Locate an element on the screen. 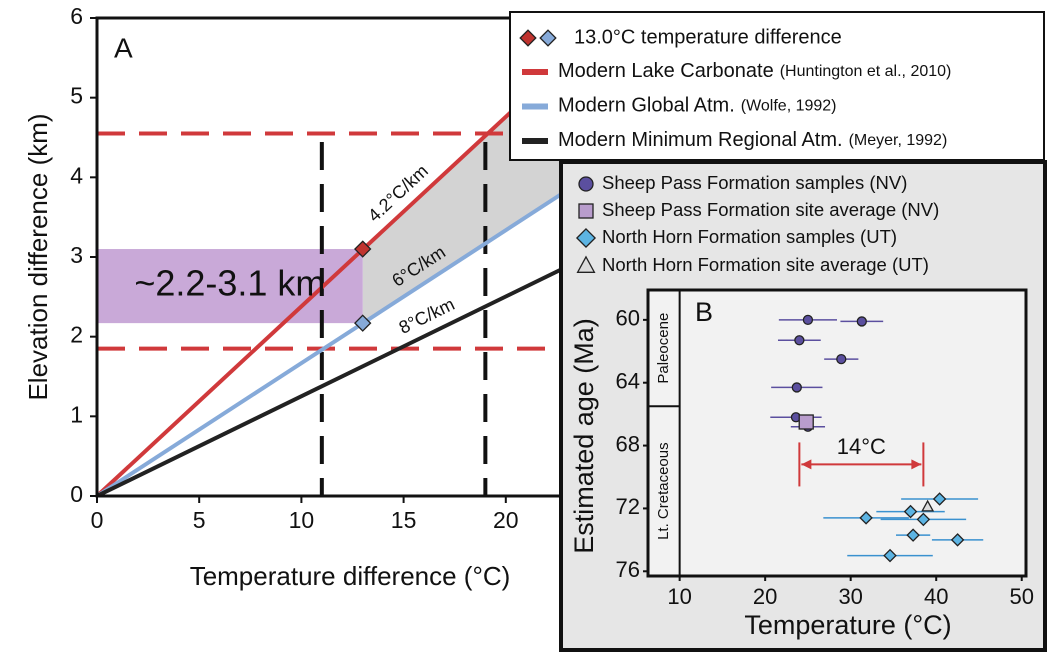  legend-citation: (Meyer, 1992) is located at coordinates (898, 140).